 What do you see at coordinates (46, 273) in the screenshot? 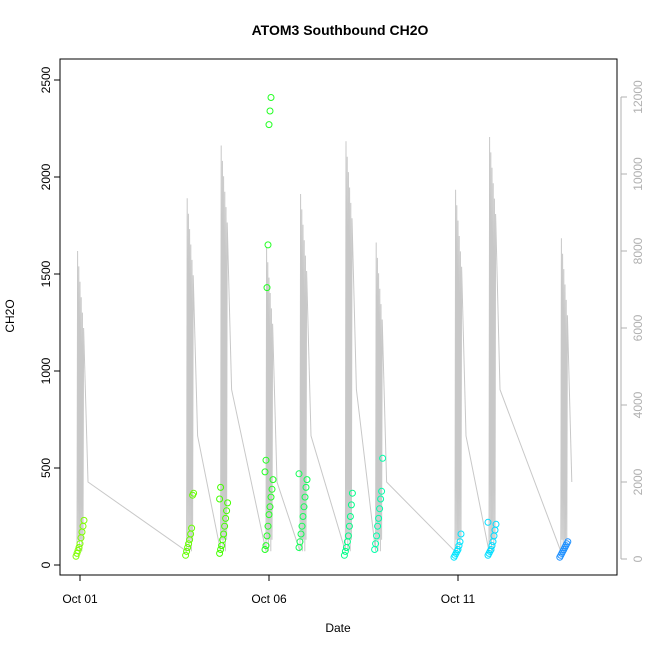
I see `y-tick-label: 1500` at bounding box center [46, 273].